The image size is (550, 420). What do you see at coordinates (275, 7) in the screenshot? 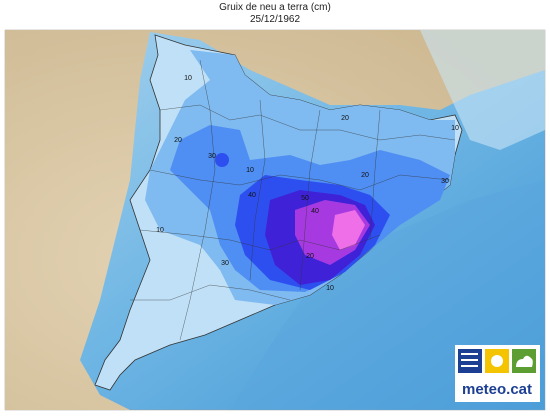
I see `map-title: Gruix de neu a terra (cm)` at bounding box center [275, 7].